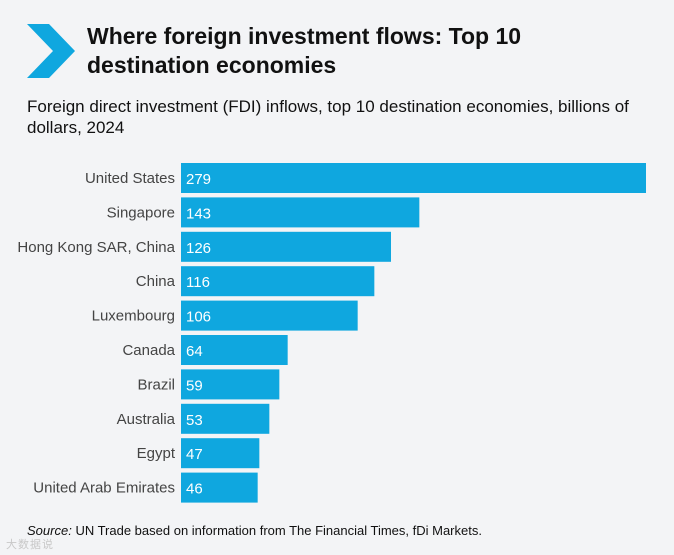  What do you see at coordinates (104, 488) in the screenshot?
I see `category-label: United Arab Emirates` at bounding box center [104, 488].